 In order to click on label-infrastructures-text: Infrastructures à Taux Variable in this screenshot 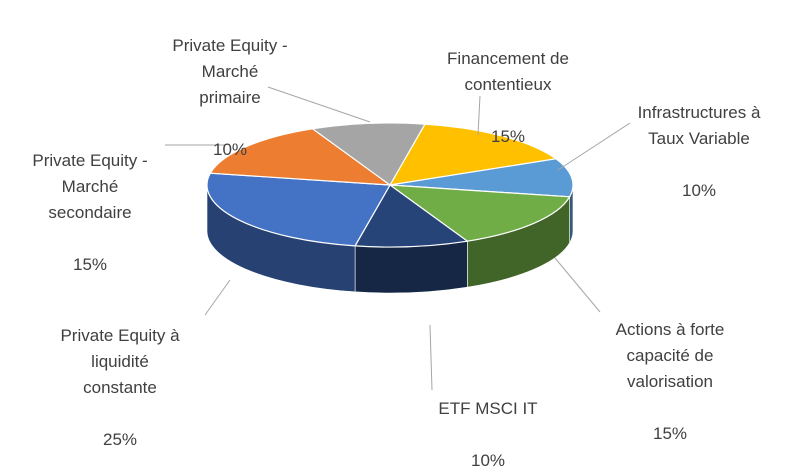, I will do `click(699, 125)`.